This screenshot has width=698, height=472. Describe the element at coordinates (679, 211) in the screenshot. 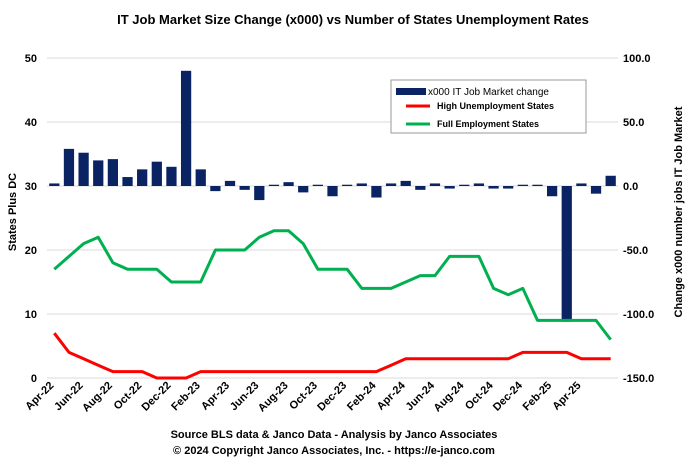

I see `y-axis-right-label: Change x000 number jobs IT Job Market` at that location.